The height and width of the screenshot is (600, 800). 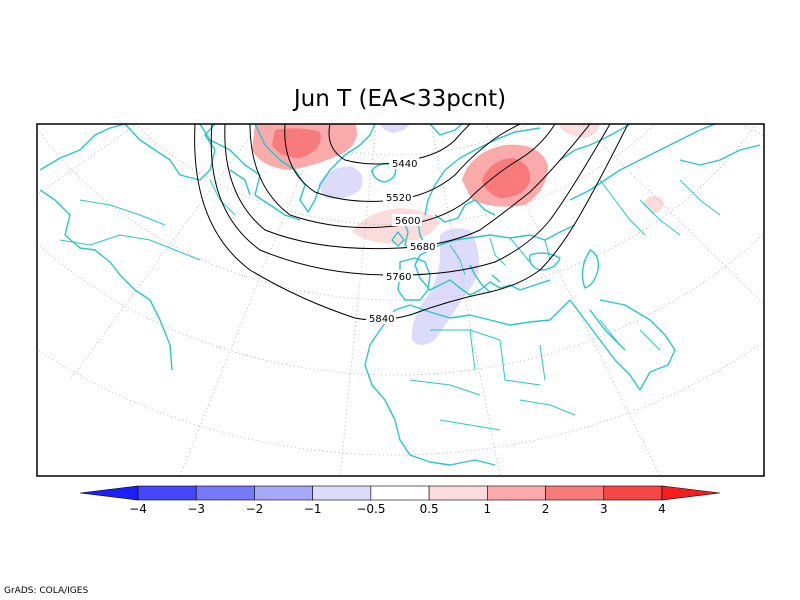 I want to click on anomaly-pos-urals, so click(x=653, y=205).